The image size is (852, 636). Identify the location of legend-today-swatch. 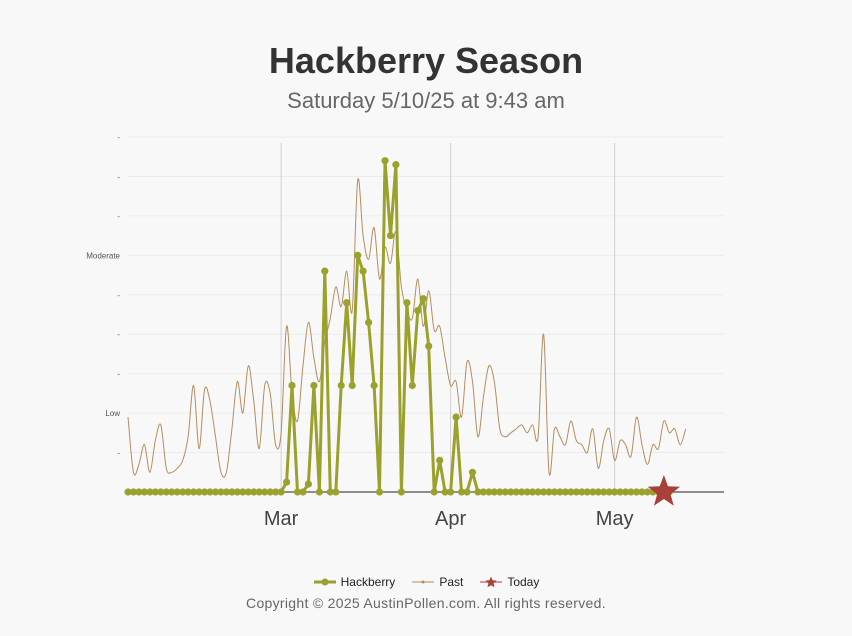
(491, 582).